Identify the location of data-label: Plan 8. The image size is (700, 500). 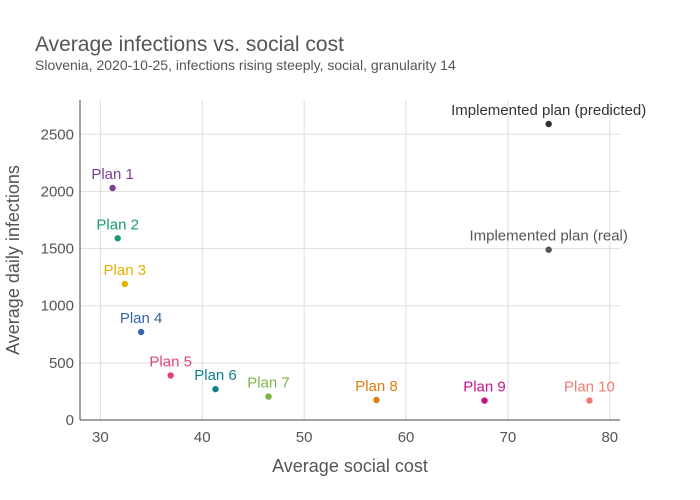
(376, 386).